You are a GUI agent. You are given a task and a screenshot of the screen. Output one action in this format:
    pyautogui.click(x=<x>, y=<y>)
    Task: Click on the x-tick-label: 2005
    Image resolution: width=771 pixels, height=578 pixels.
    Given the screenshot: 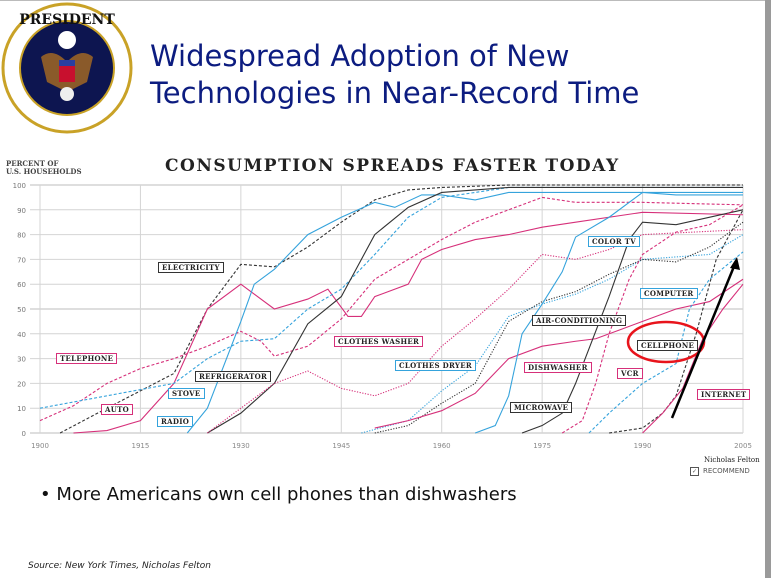 What is the action you would take?
    pyautogui.click(x=743, y=446)
    